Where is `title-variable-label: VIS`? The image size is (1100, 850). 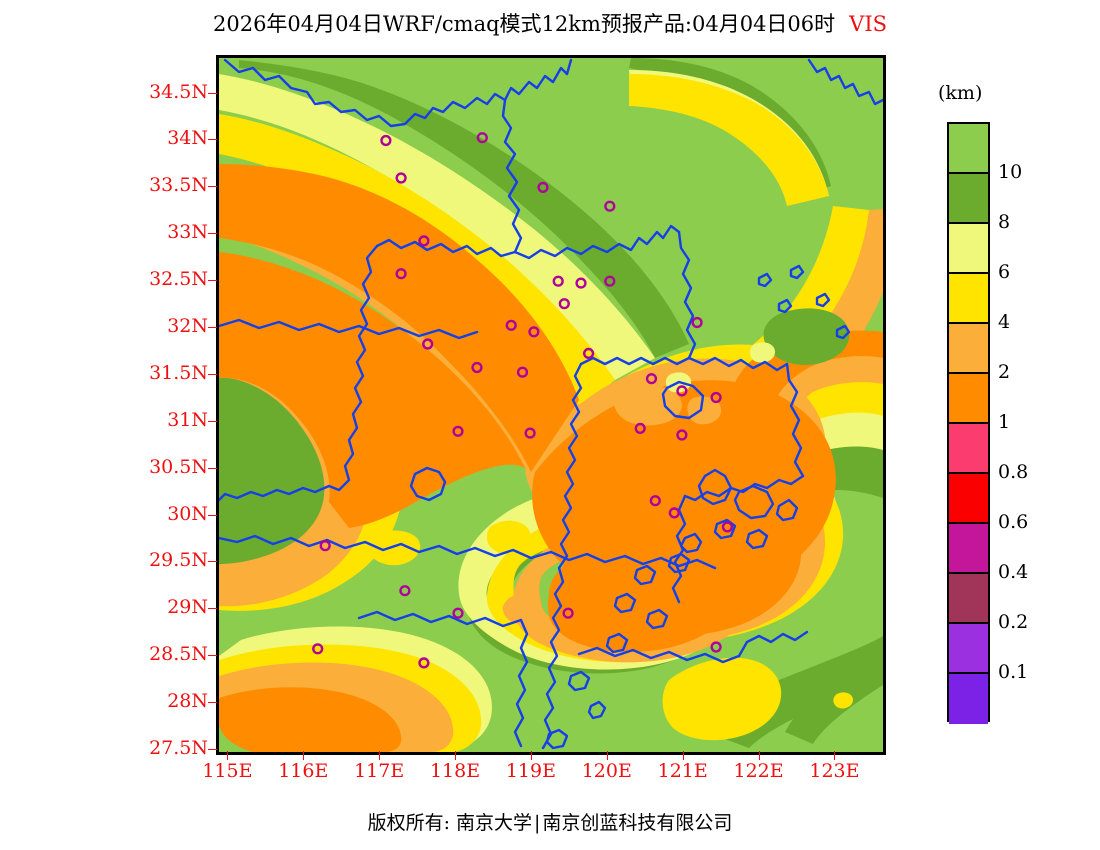 title-variable-label: VIS is located at coordinates (868, 24).